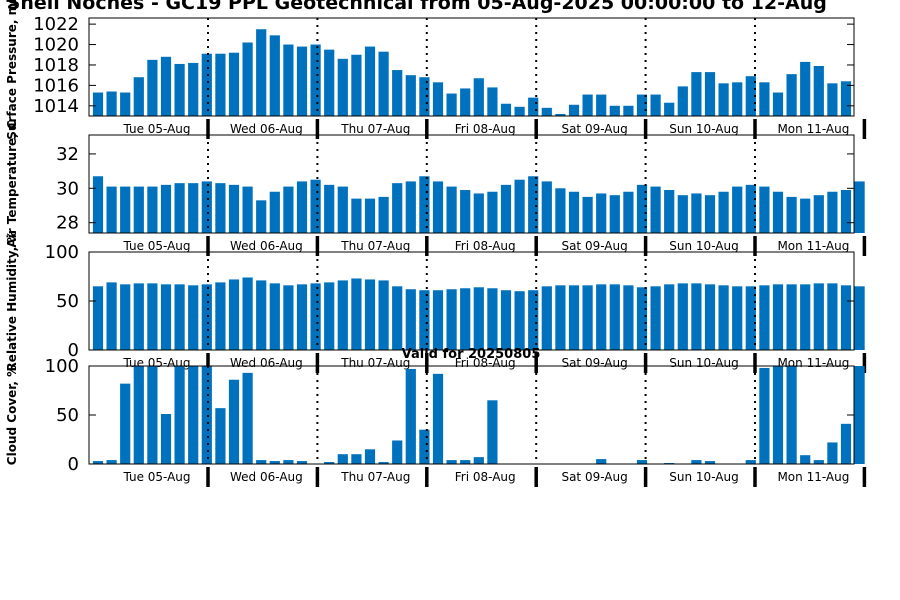 This screenshot has width=900, height=600. Describe the element at coordinates (56, 85) in the screenshot. I see `y-tick-label: 1016` at that location.